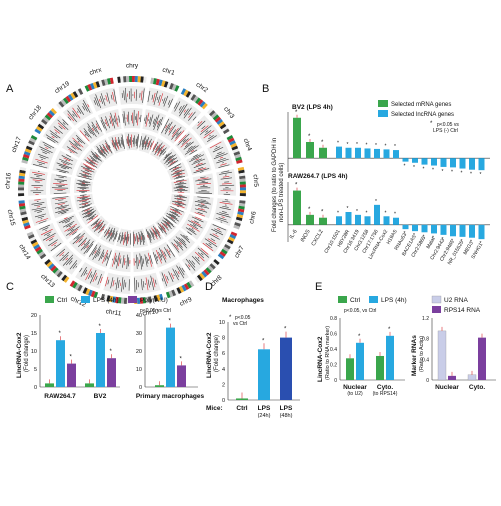  Describe the element at coordinates (170, 396) in the screenshot. I see `c-group-label: Primary macrophages` at that location.